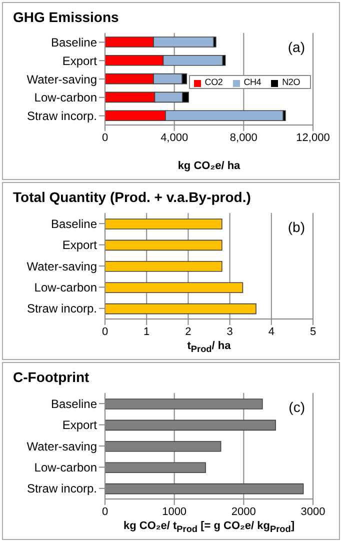 Image resolution: width=342 pixels, height=550 pixels. Describe the element at coordinates (271, 332) in the screenshot. I see `x-tick-label: 4` at that location.